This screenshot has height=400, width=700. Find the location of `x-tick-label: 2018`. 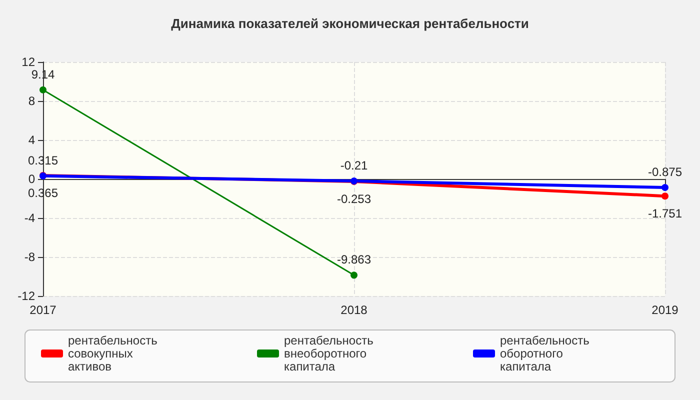

x-tick-label: 2018 is located at coordinates (354, 310).